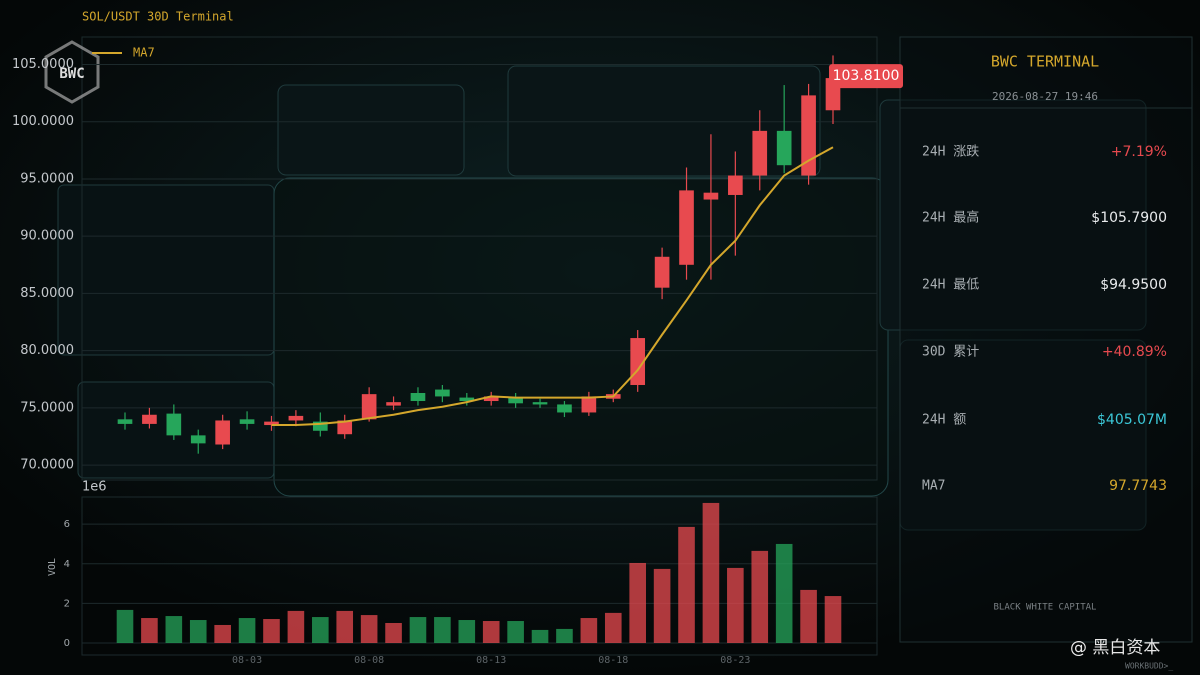 This screenshot has width=1200, height=675. I want to click on y-tick-label: 4, so click(67, 564).